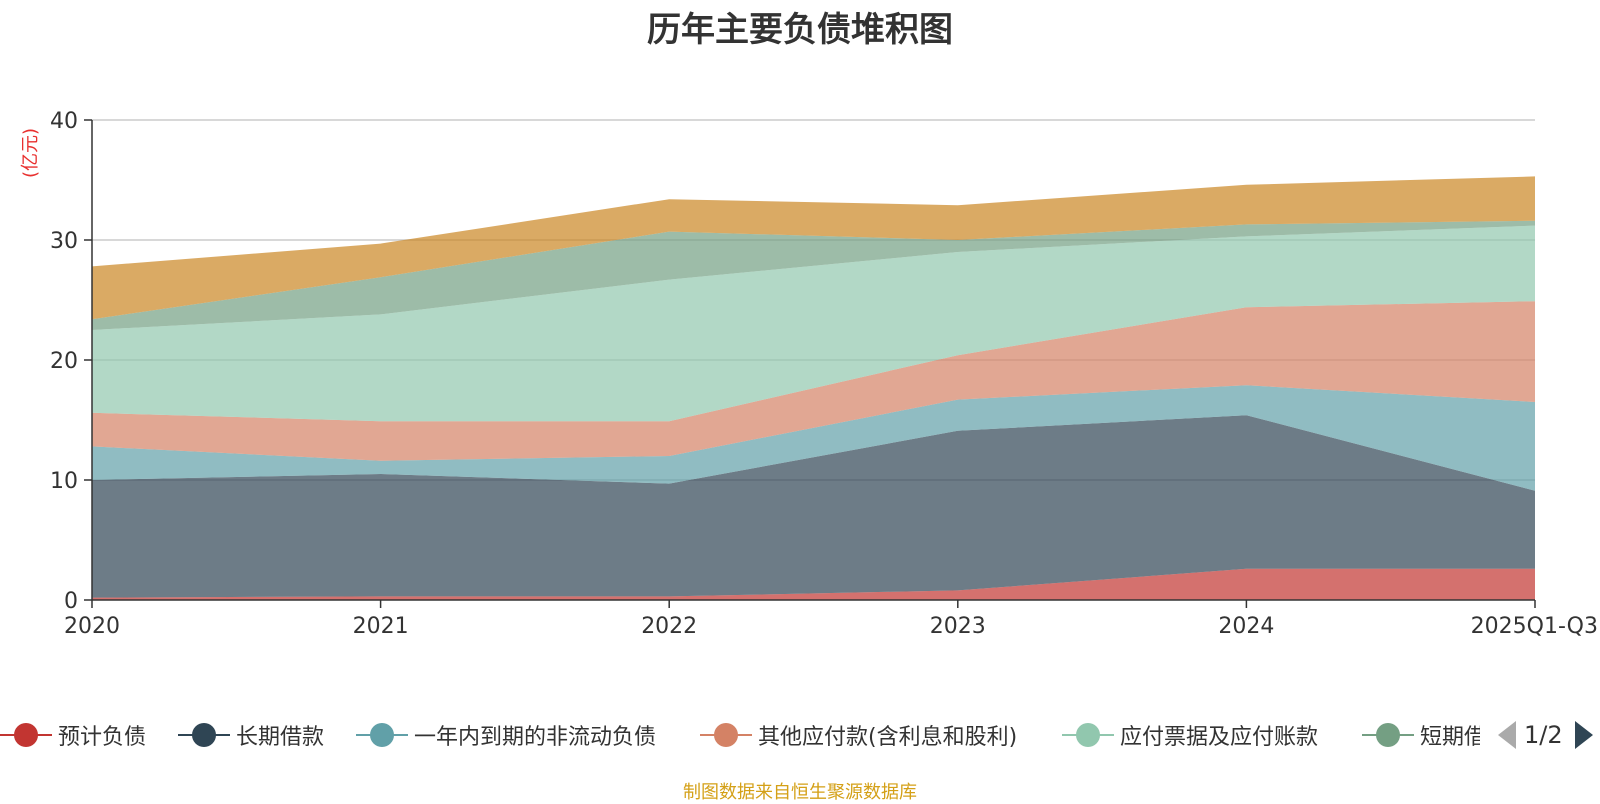 This screenshot has height=804, width=1600. I want to click on legend-item-label: 长期借款, so click(280, 737).